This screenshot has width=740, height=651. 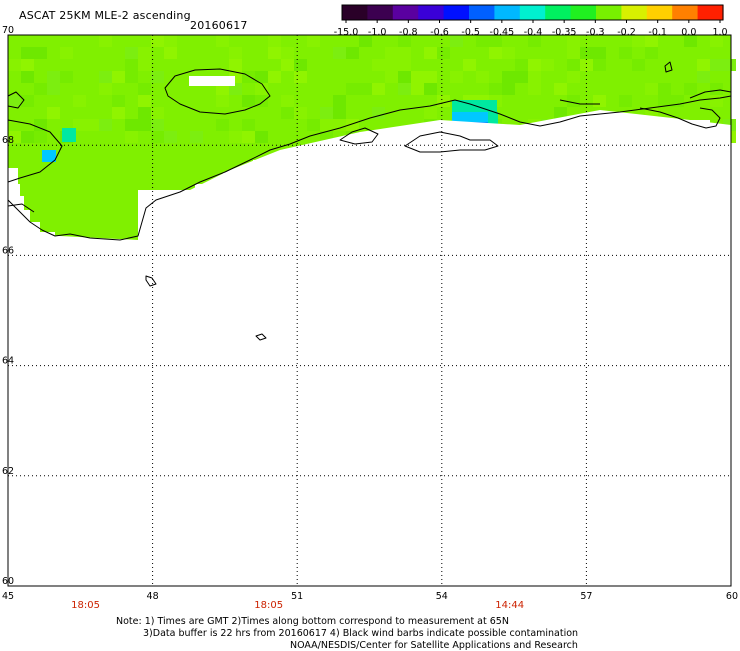 I want to click on latitude-label: 62, so click(x=8, y=471).